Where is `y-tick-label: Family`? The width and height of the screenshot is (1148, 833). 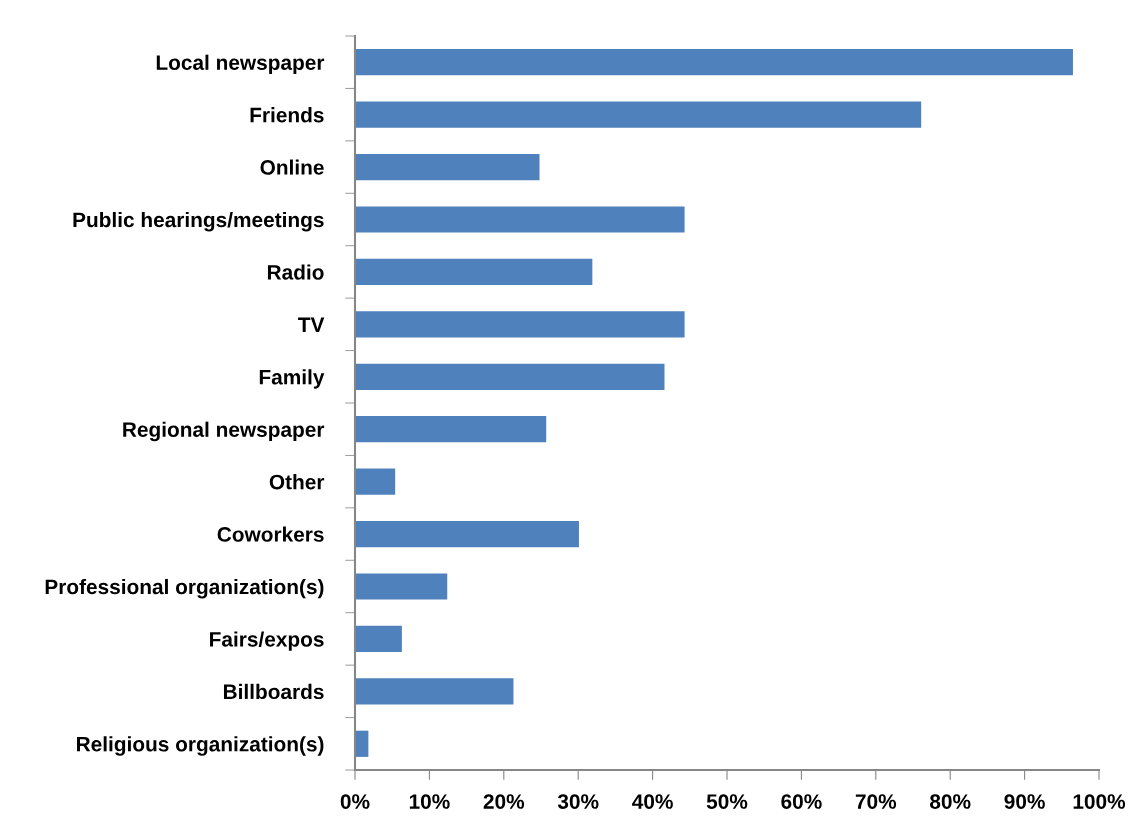 y-tick-label: Family is located at coordinates (292, 379).